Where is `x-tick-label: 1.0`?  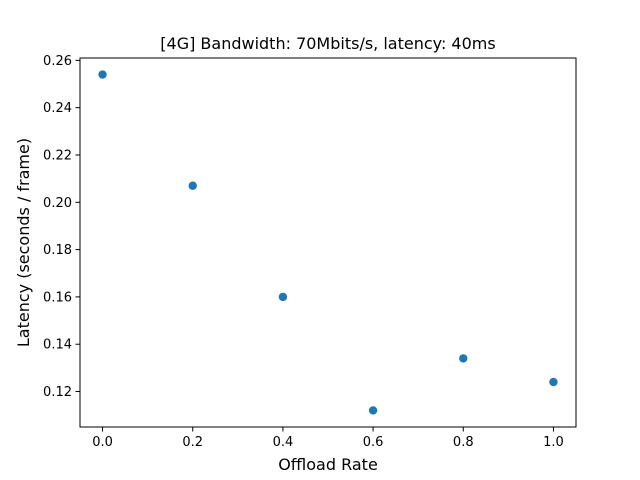
x-tick-label: 1.0 is located at coordinates (553, 442).